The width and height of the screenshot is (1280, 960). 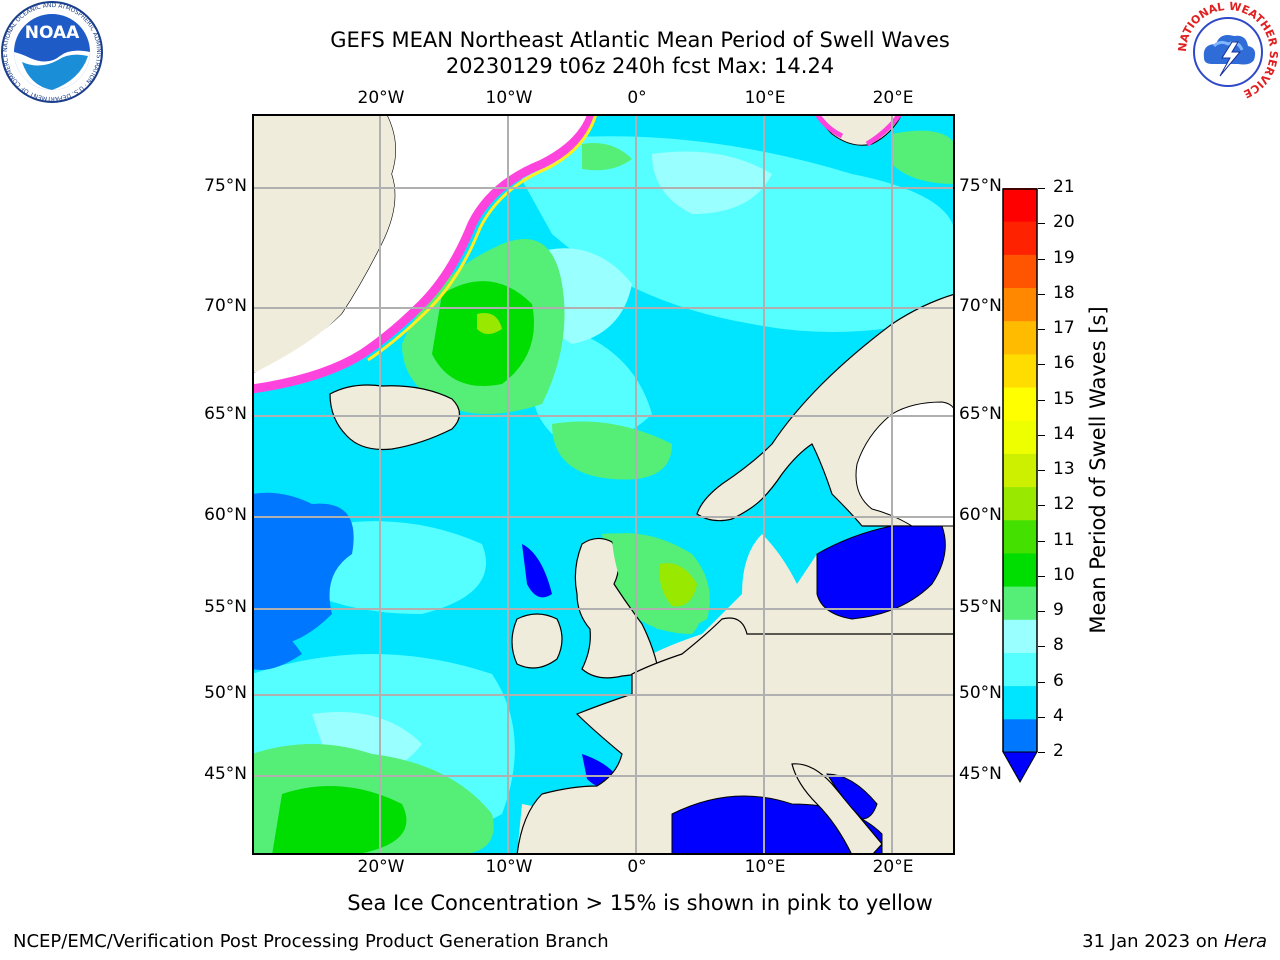 What do you see at coordinates (1064, 398) in the screenshot?
I see `colorbar-tick-label: 15` at bounding box center [1064, 398].